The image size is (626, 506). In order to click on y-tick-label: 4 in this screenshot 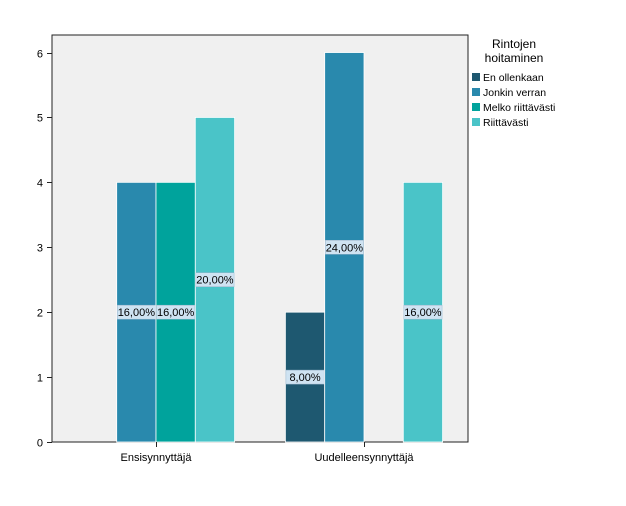, I will do `click(40, 184)`.